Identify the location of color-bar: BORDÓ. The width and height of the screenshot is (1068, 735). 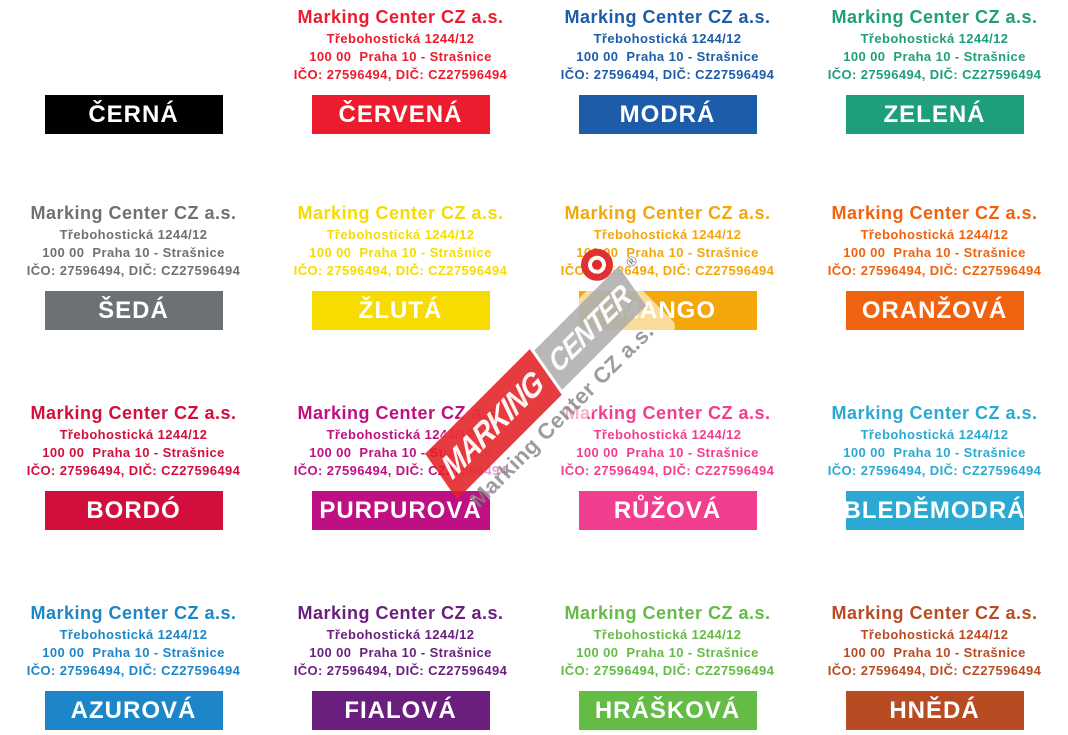
(133, 510).